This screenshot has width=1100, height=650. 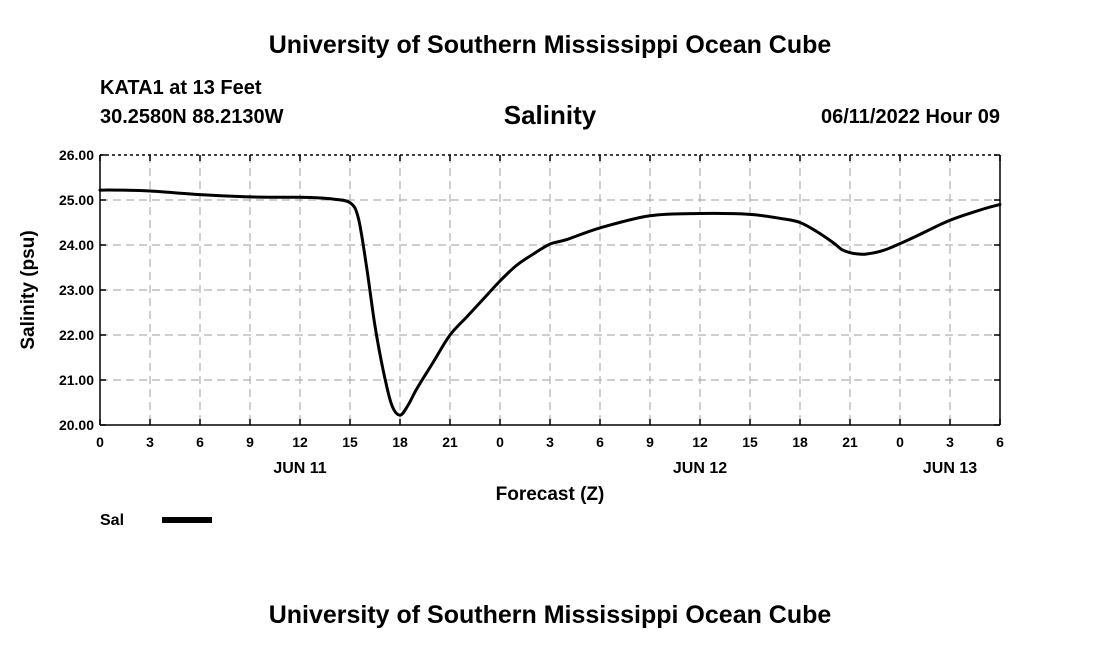 I want to click on y-tick-label: 22.00, so click(x=76, y=335).